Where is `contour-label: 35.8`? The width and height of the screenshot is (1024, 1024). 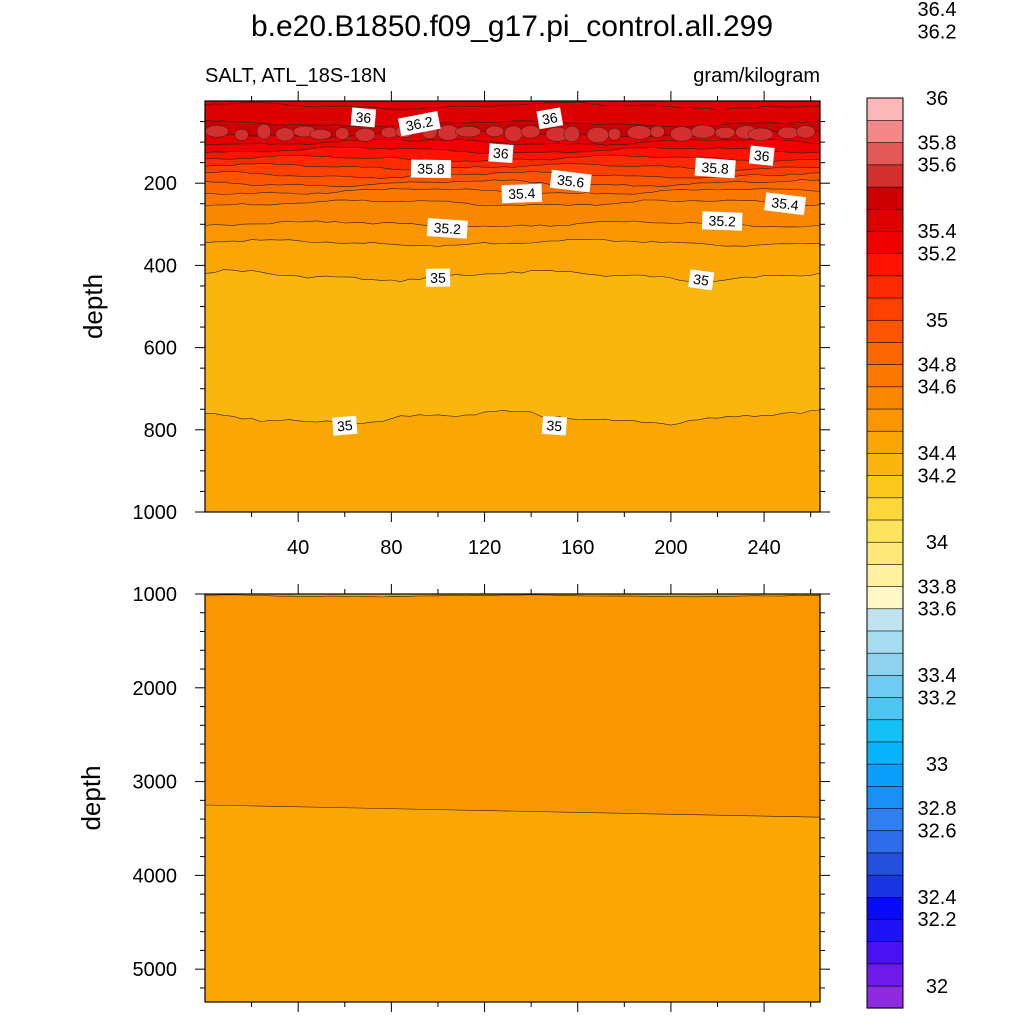
contour-label: 35.8 is located at coordinates (431, 169).